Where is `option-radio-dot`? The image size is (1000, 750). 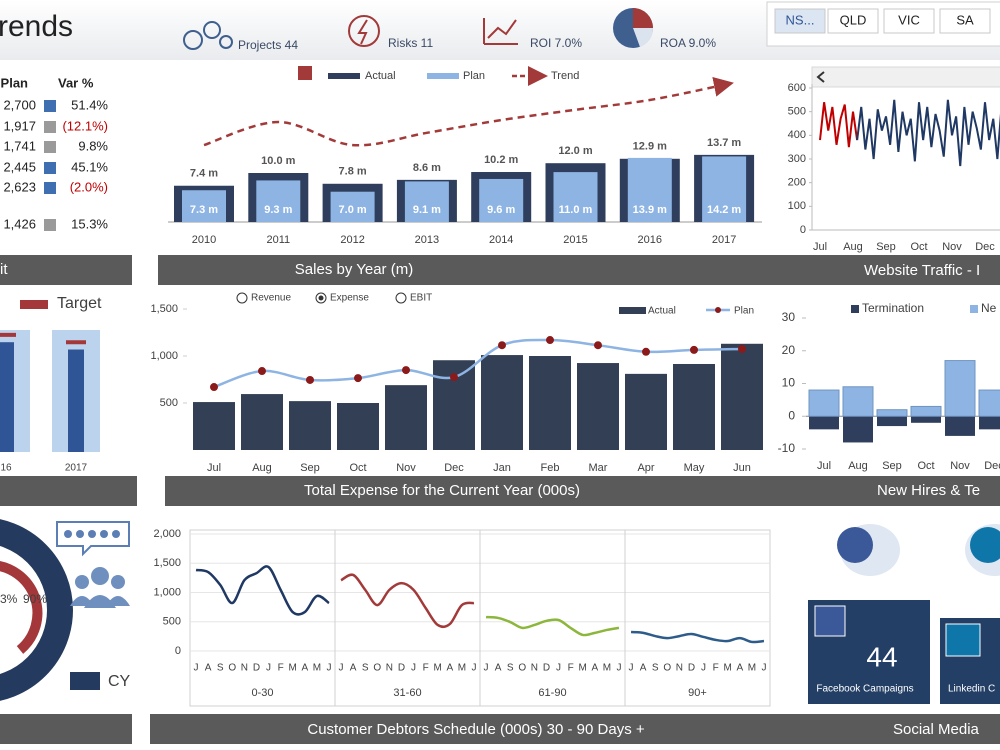 option-radio-dot is located at coordinates (321, 298).